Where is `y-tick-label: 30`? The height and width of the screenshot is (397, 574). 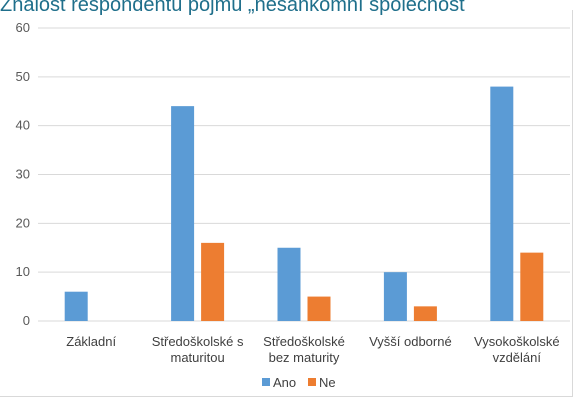
y-tick-label: 30 is located at coordinates (23, 174).